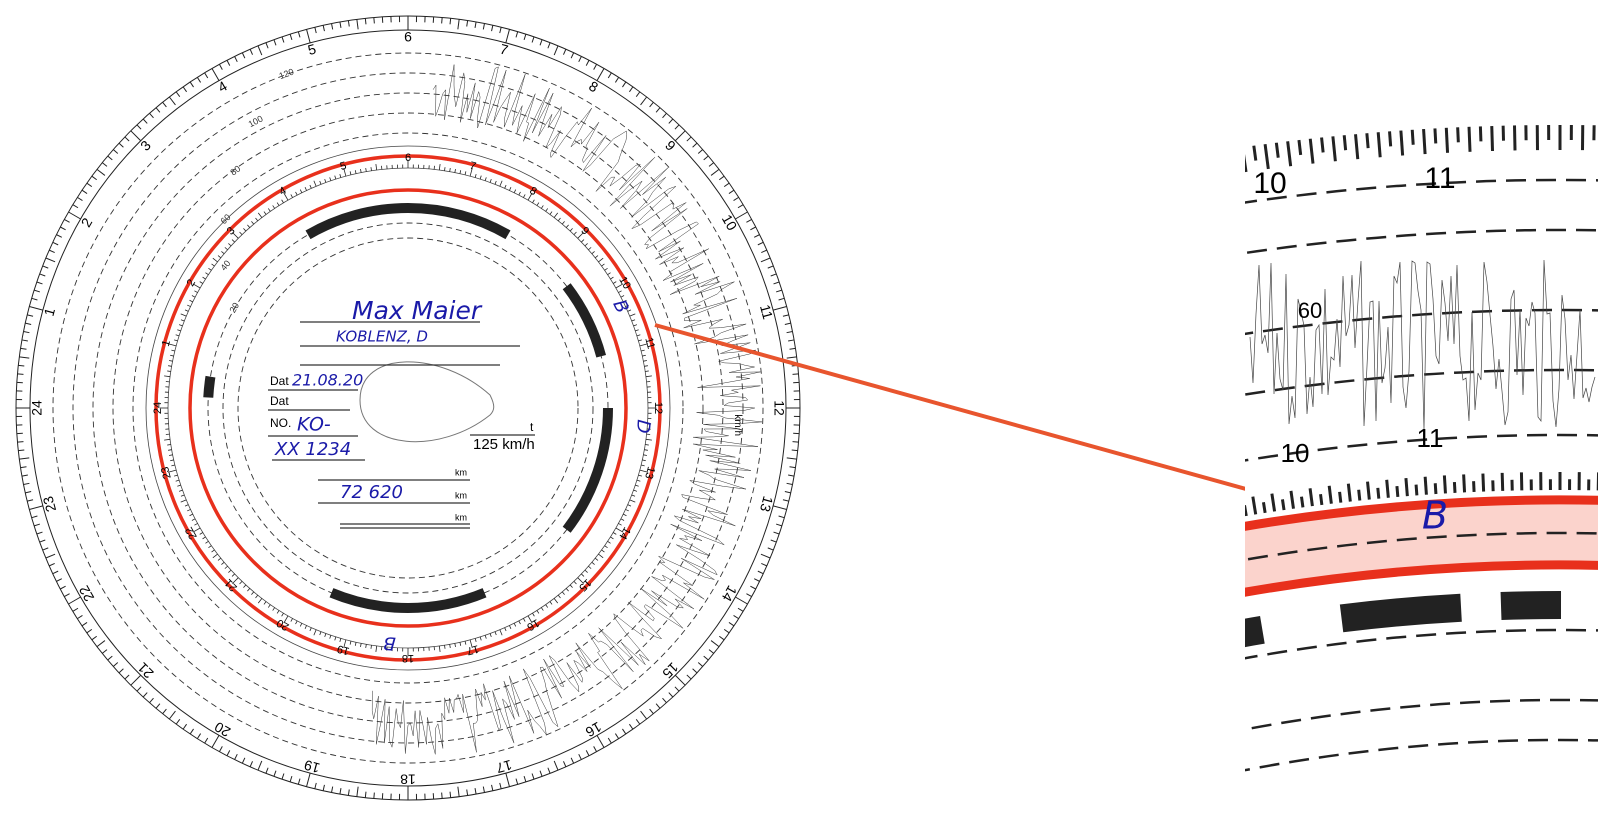  What do you see at coordinates (145, 145) in the screenshot?
I see `hour-label: 3` at bounding box center [145, 145].